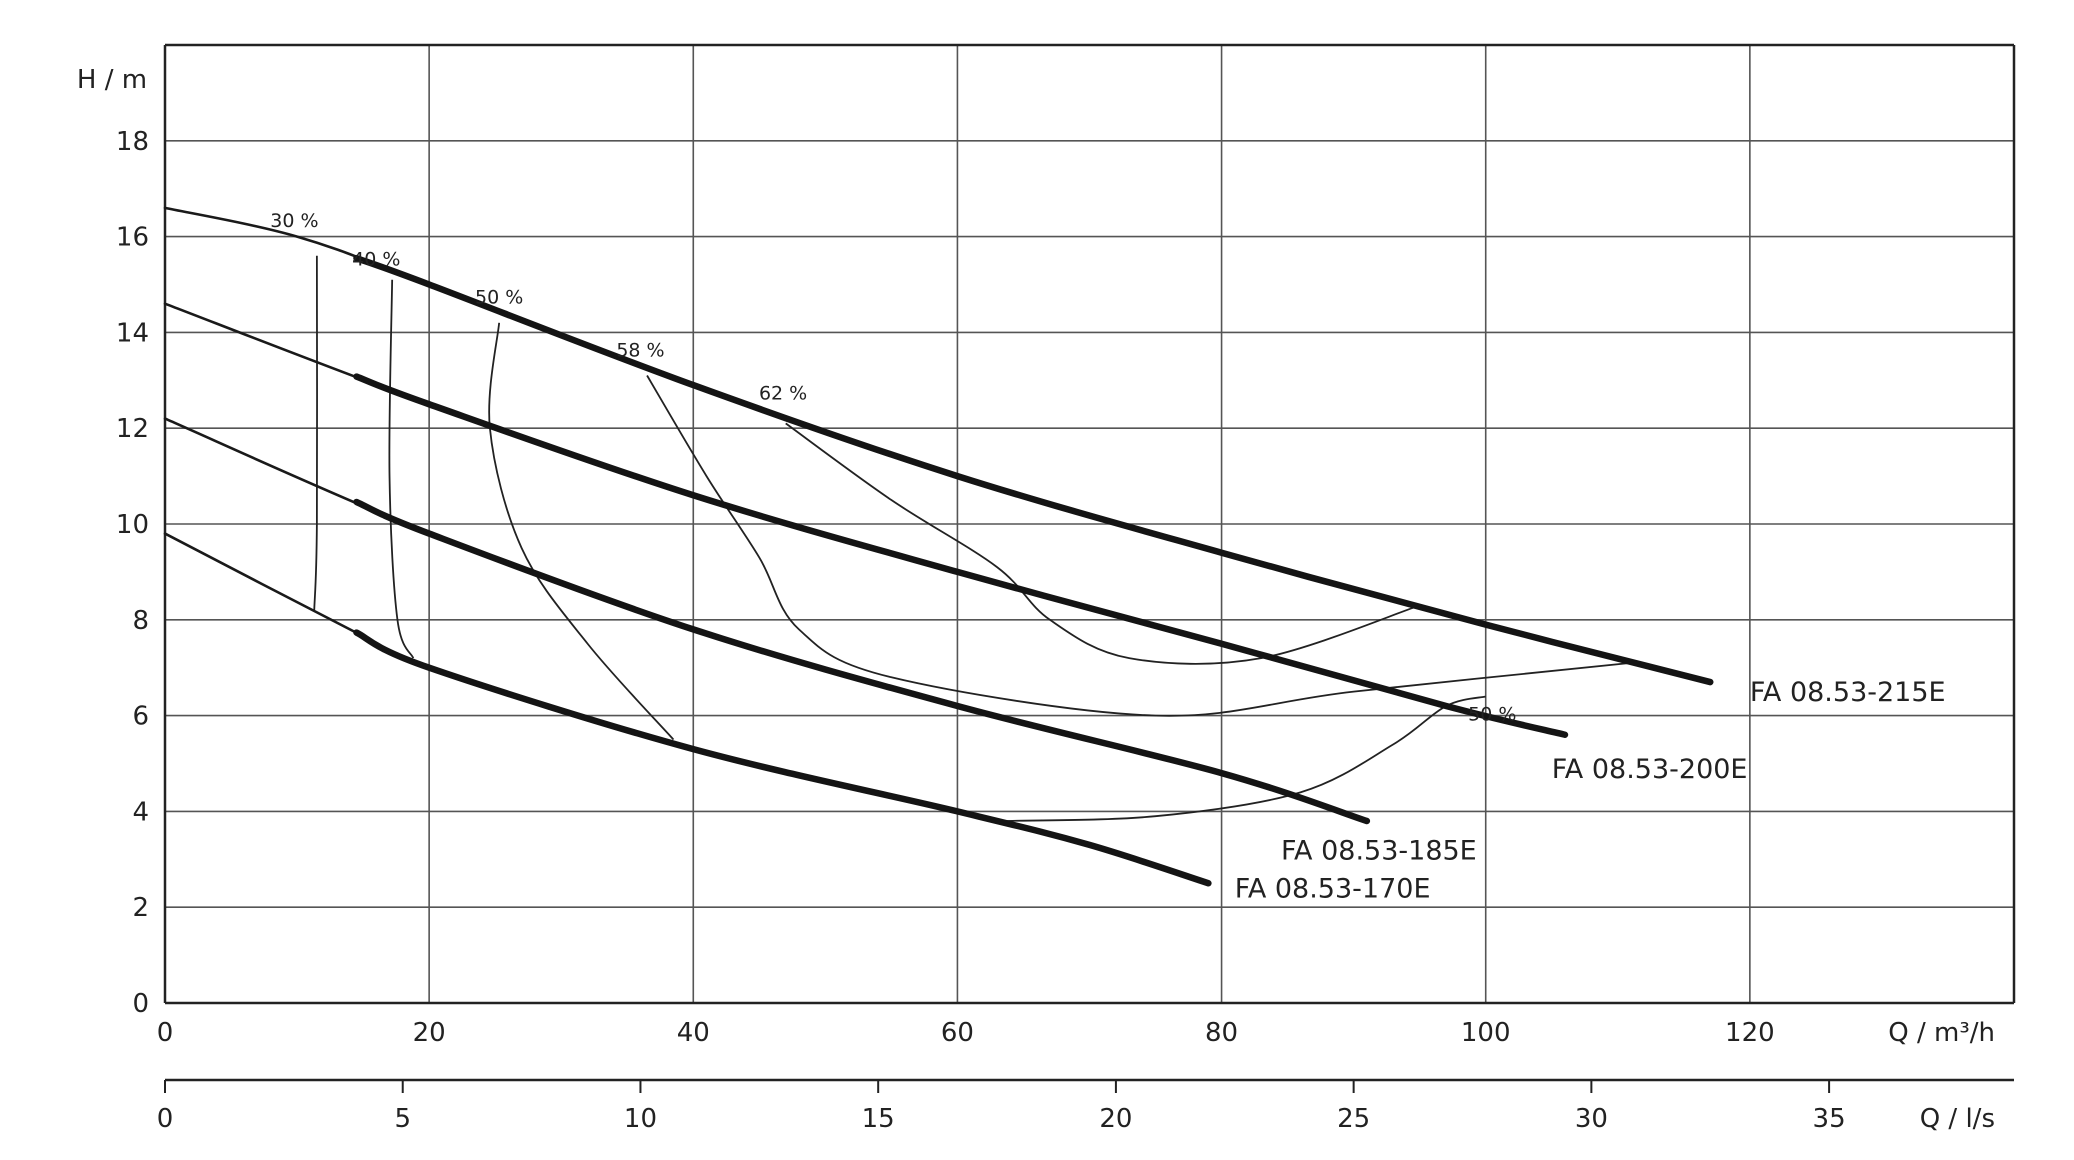  I want to click on secondary-x-axis: 0 5 10 15 20 25 30 35 Q / l/s, so click(1085, 1106).